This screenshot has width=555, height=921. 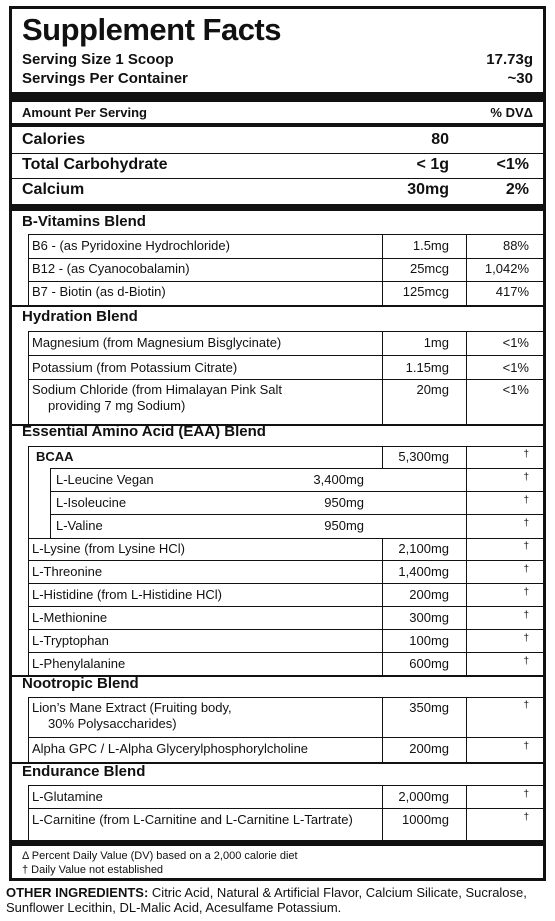 What do you see at coordinates (111, 268) in the screenshot?
I see `b12-label: B12 - (as Cyanocobalamin)` at bounding box center [111, 268].